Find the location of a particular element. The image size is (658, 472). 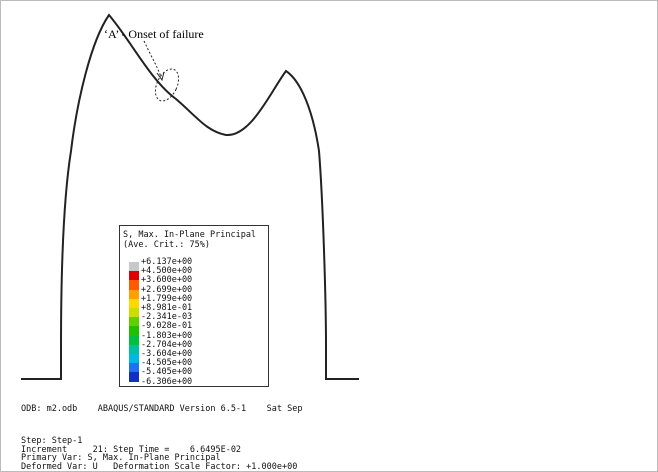

legend-title: (Ave. Crit.: 75%) is located at coordinates (166, 245).